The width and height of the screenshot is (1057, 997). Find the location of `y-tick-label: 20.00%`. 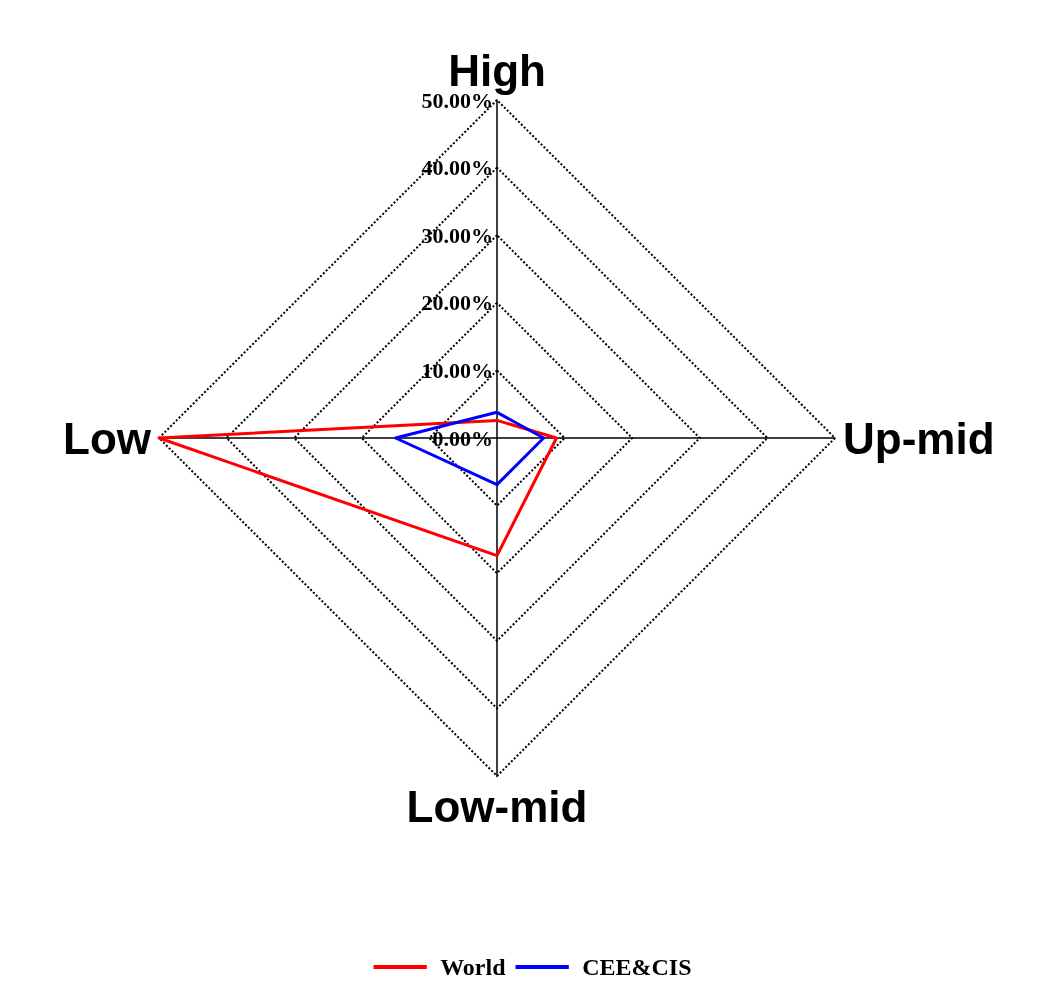

y-tick-label: 20.00% is located at coordinates (457, 303).